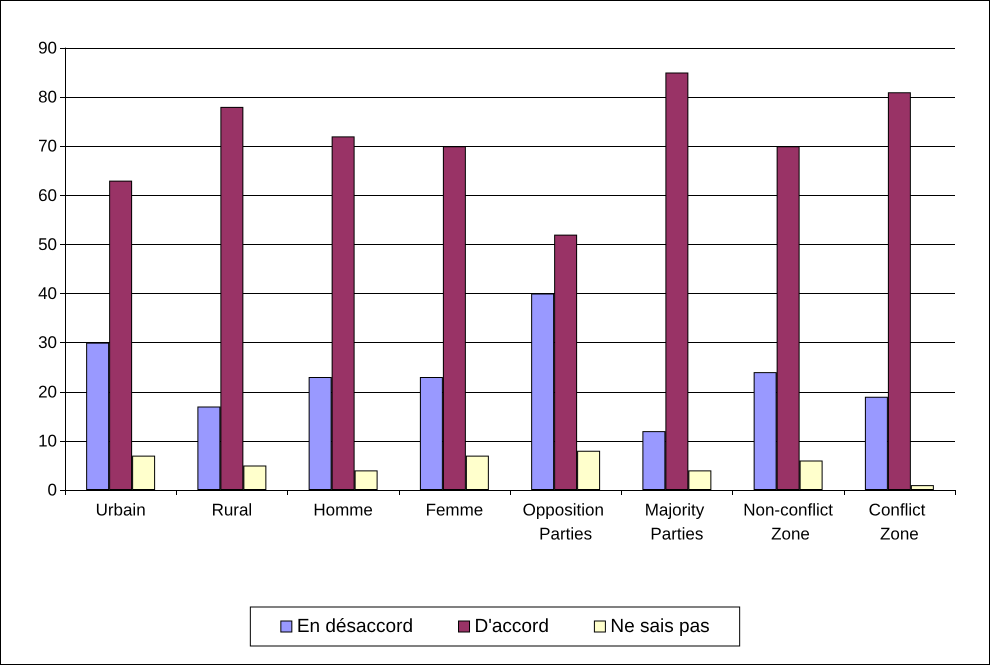  What do you see at coordinates (47, 392) in the screenshot?
I see `y-tick-label: 20` at bounding box center [47, 392].